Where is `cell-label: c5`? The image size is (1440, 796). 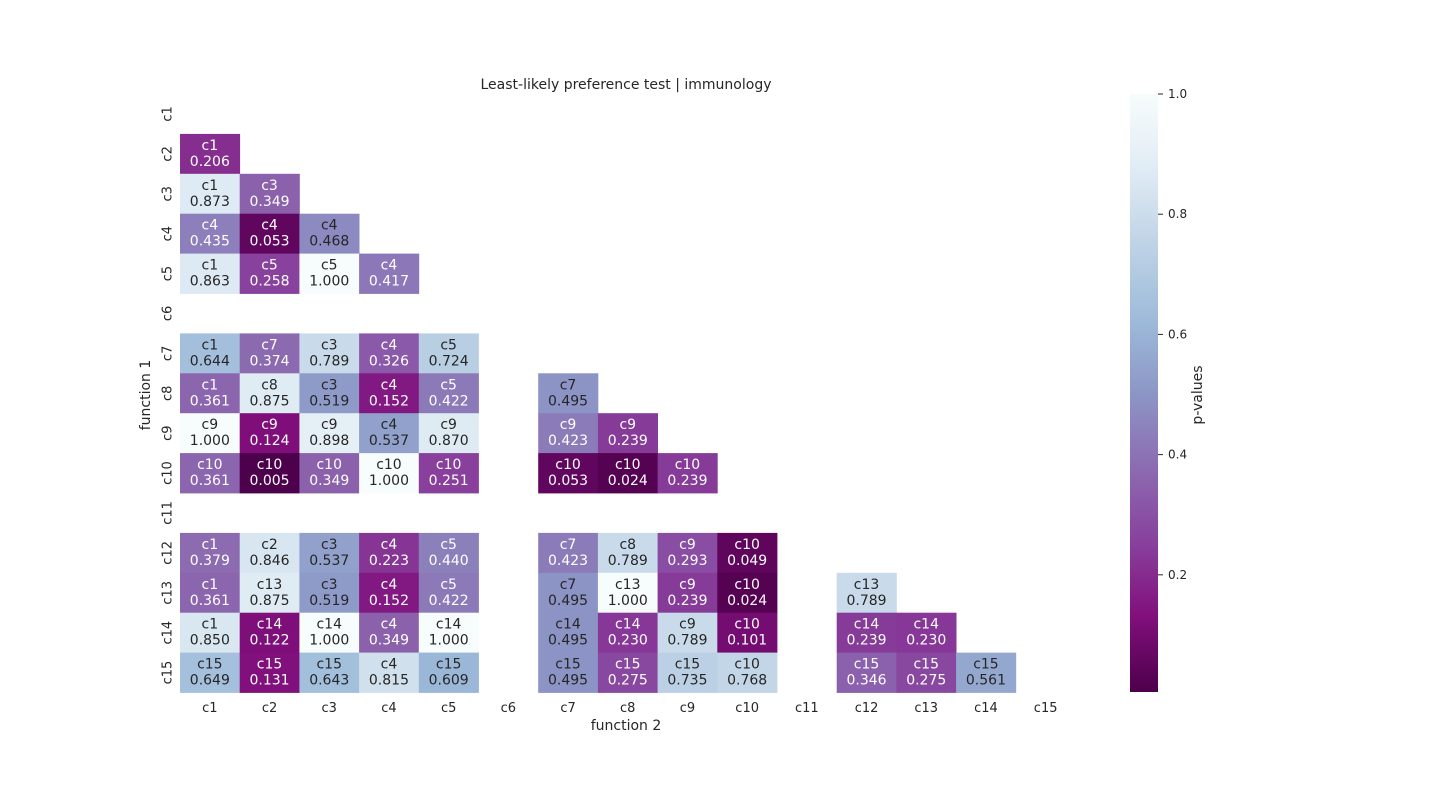 cell-label: c5 is located at coordinates (448, 545).